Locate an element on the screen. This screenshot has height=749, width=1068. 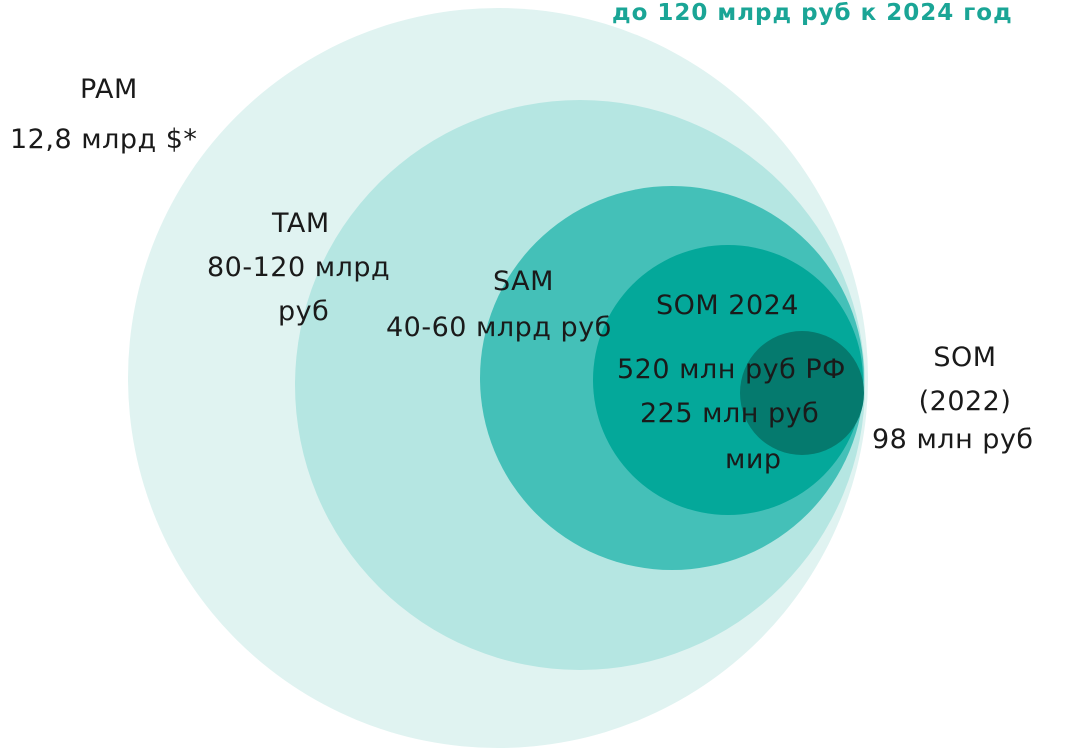
tam-title: TAM is located at coordinates (301, 223).